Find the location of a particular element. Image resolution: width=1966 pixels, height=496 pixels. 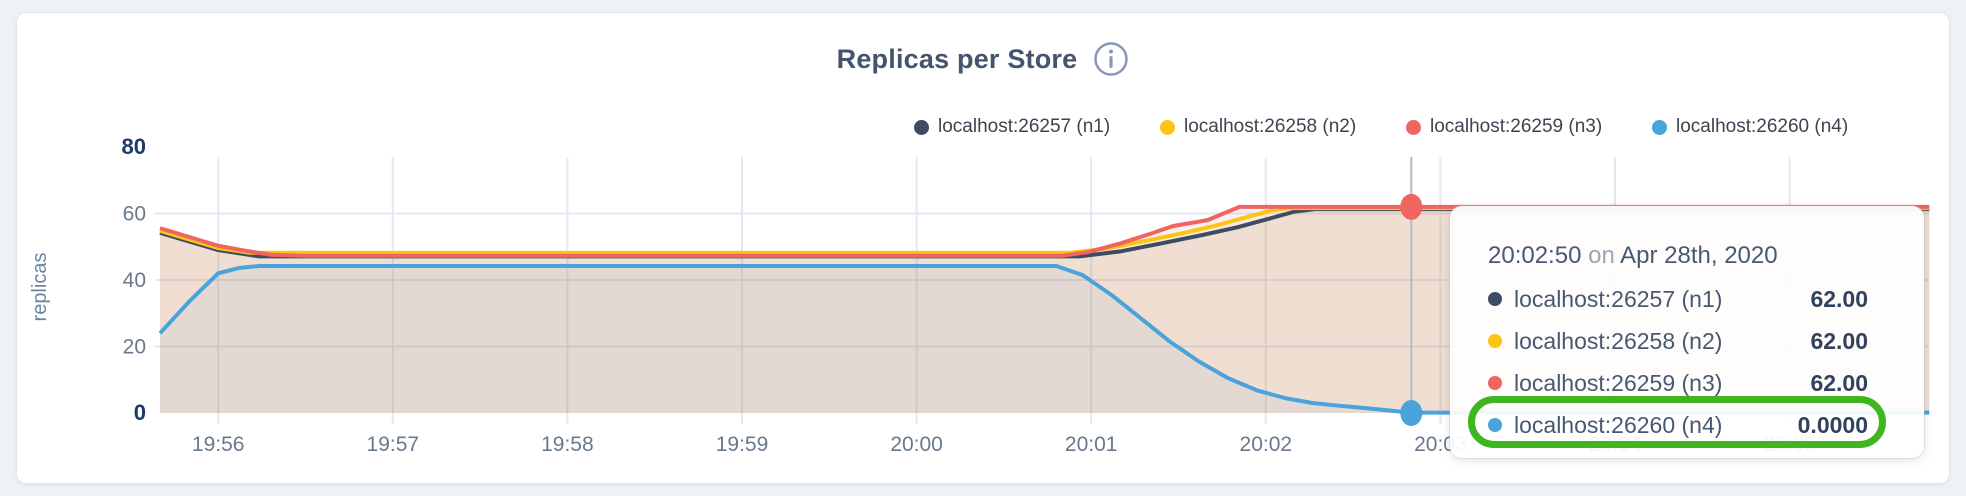

svg-text: 80 is located at coordinates (134, 146).